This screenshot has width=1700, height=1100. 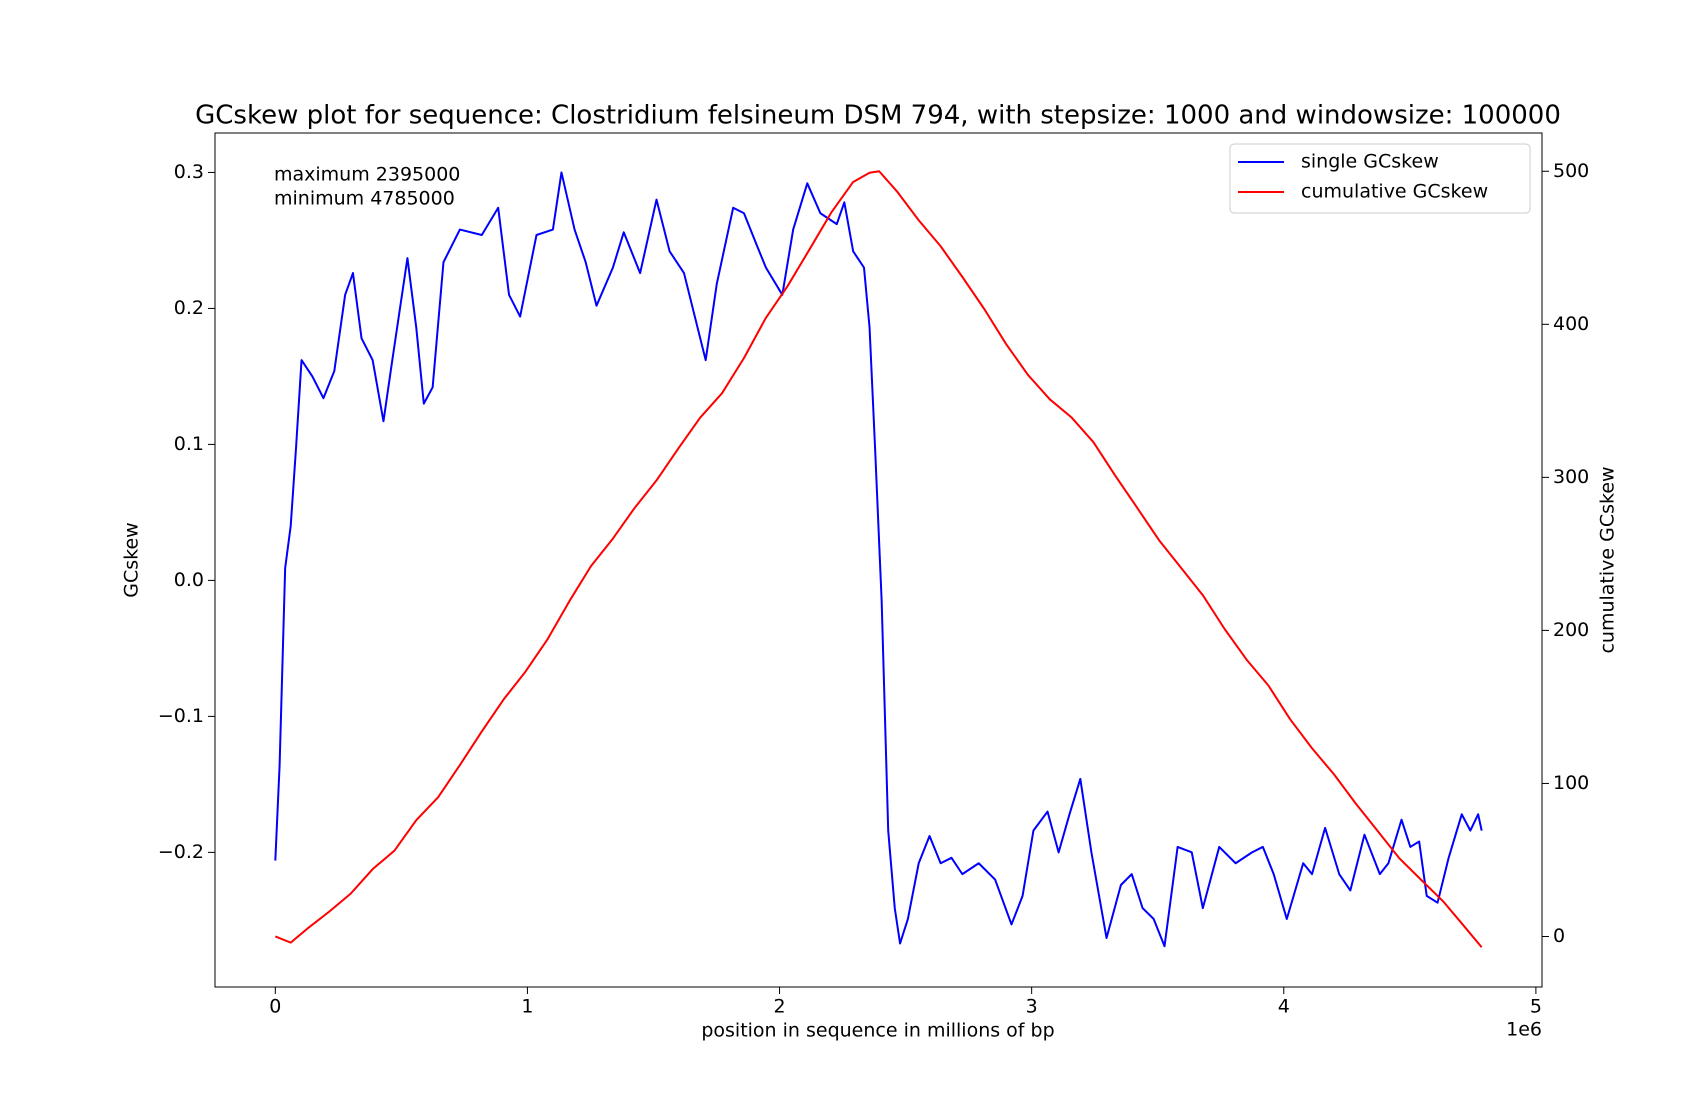 I want to click on legend-label: cumulative GCskew, so click(x=1394, y=192).